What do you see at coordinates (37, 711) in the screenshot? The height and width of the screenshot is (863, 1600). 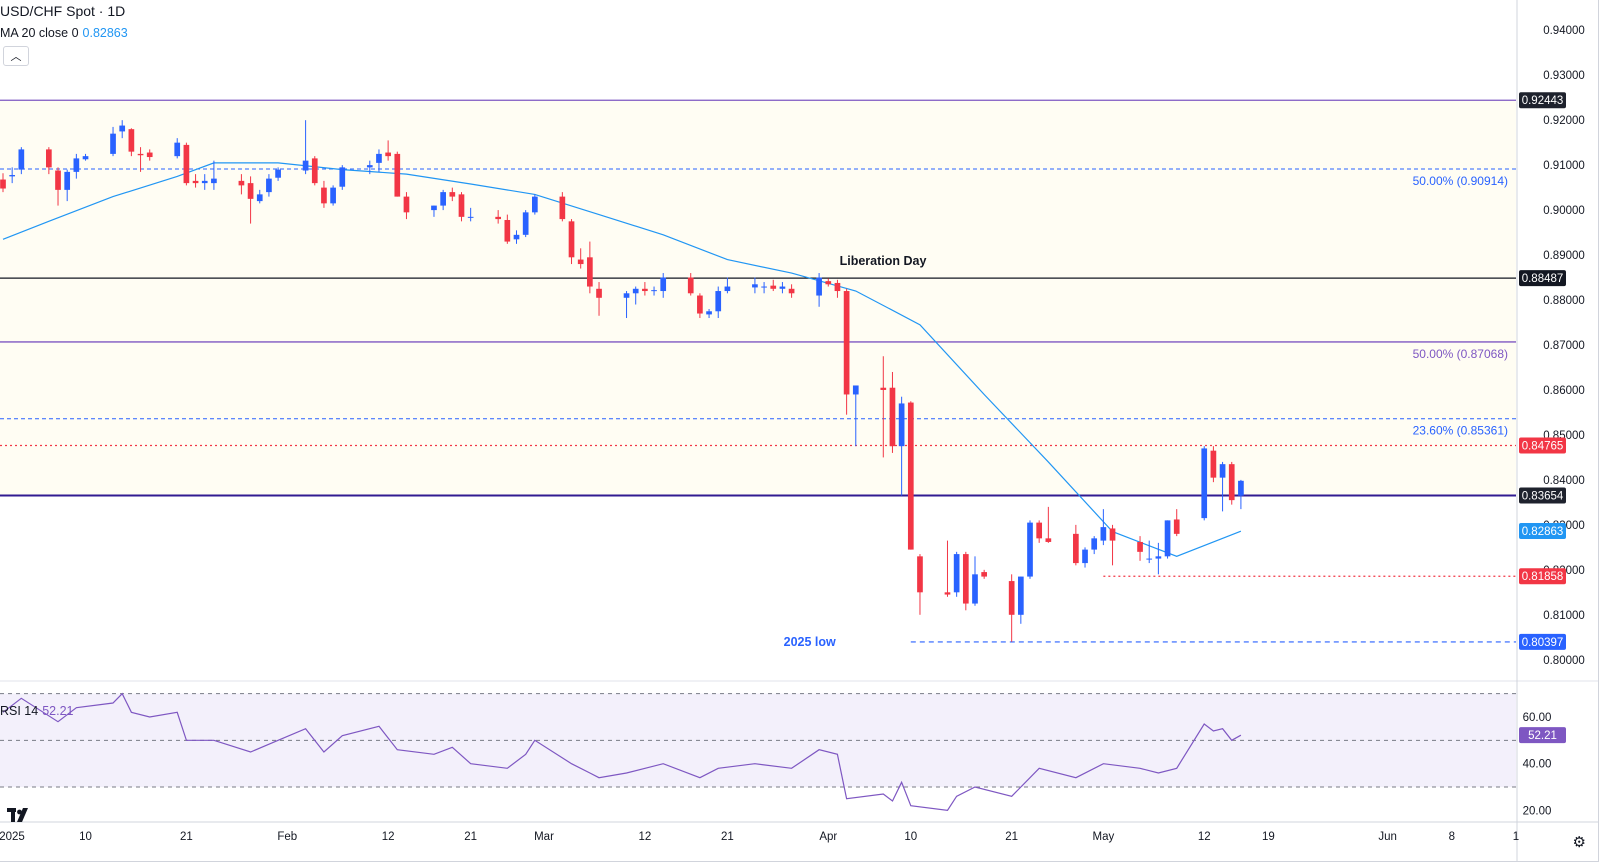 I see `rsi-legend: RSI 14 52.21` at bounding box center [37, 711].